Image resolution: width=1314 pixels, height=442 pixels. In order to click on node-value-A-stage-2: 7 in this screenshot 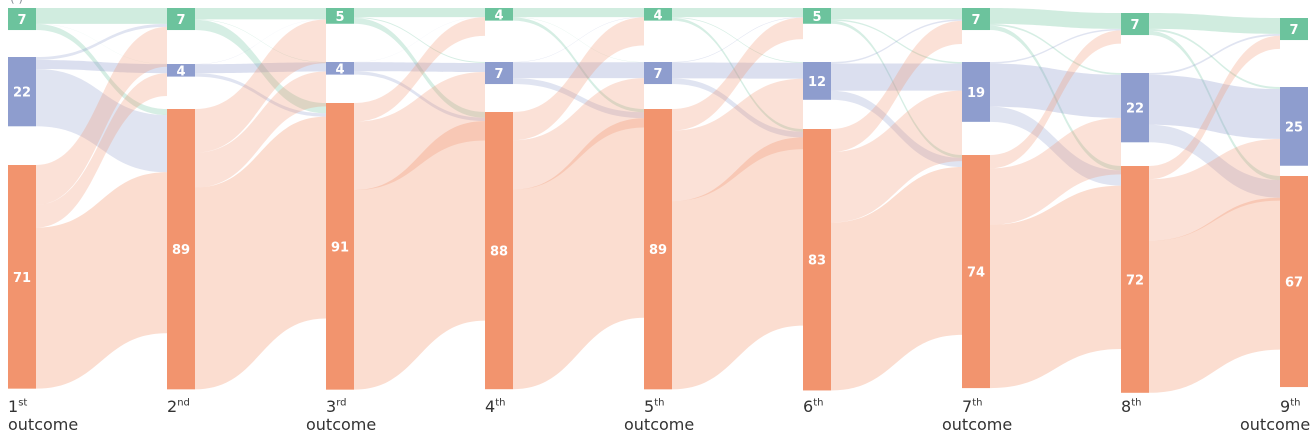, I will do `click(180, 20)`.